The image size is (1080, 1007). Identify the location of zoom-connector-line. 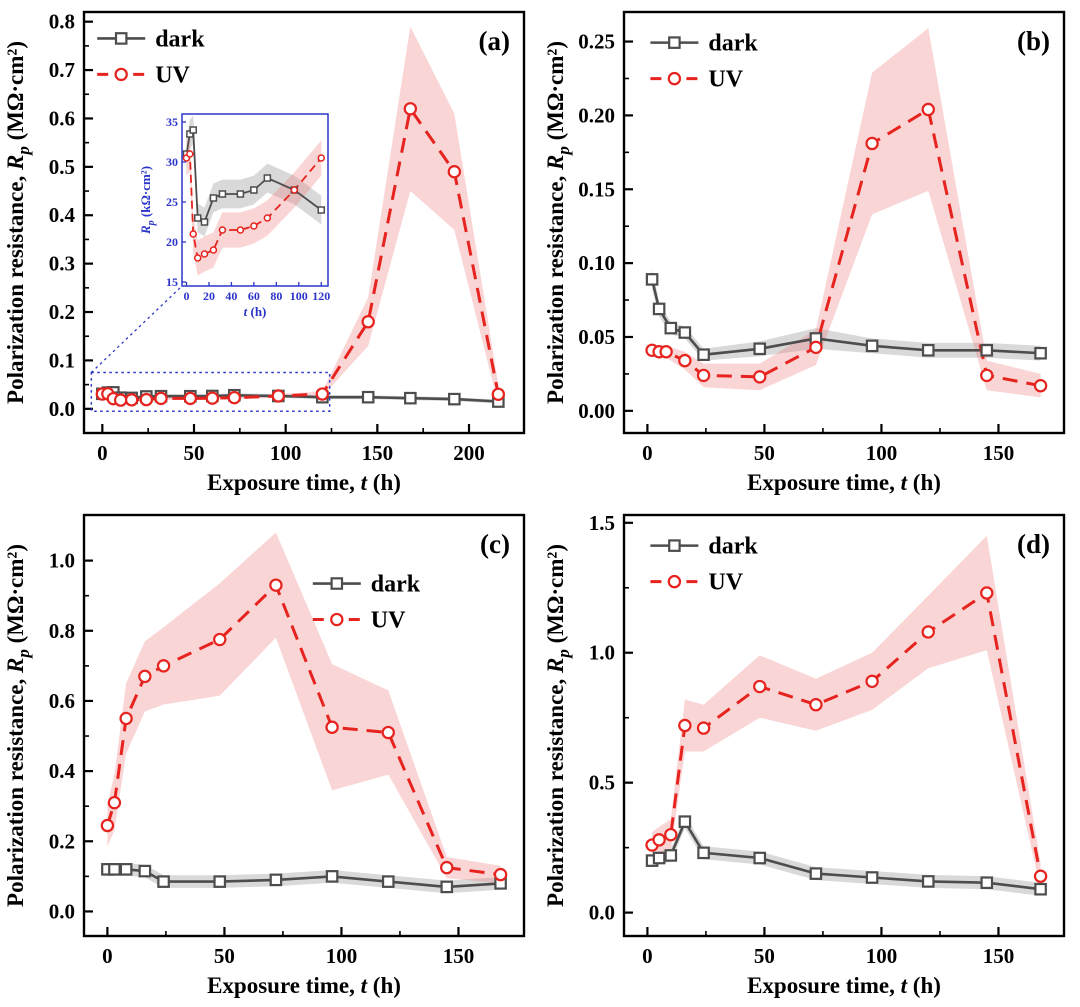
(136, 329).